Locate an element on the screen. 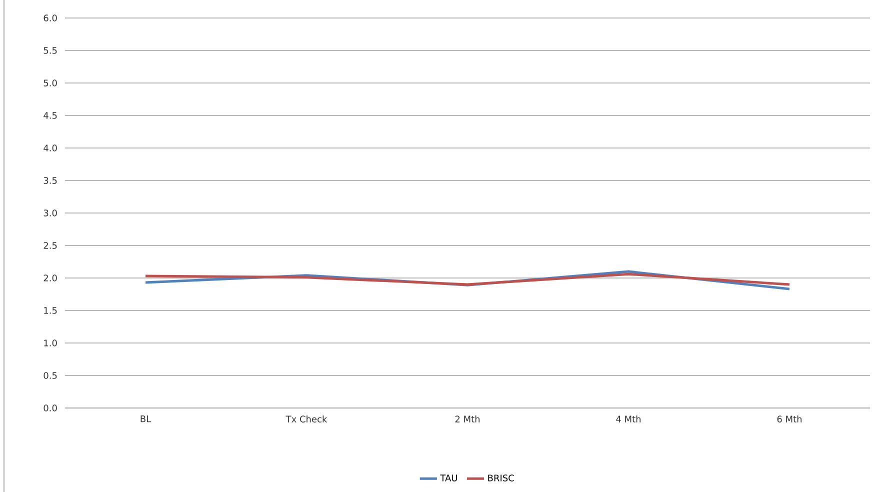 The height and width of the screenshot is (492, 875). legend-label: BRISC is located at coordinates (501, 478).